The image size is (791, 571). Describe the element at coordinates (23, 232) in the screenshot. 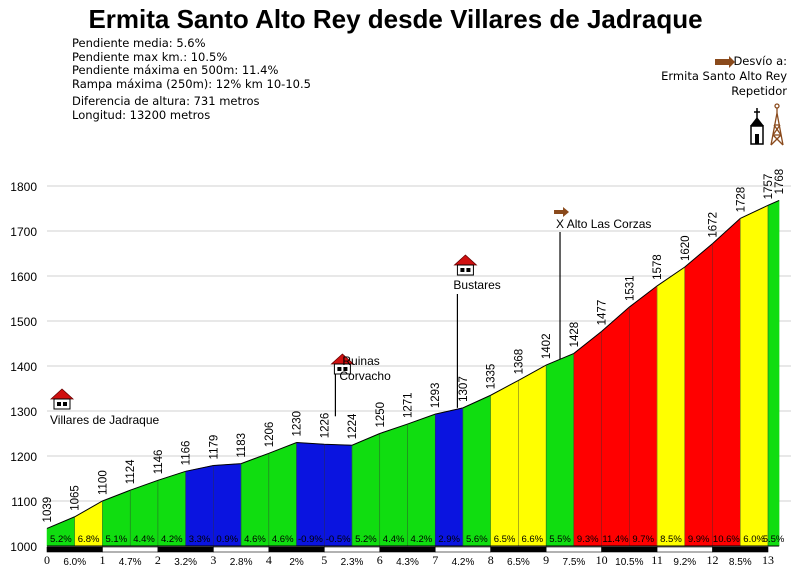

I see `y-tick-label: 1700` at that location.